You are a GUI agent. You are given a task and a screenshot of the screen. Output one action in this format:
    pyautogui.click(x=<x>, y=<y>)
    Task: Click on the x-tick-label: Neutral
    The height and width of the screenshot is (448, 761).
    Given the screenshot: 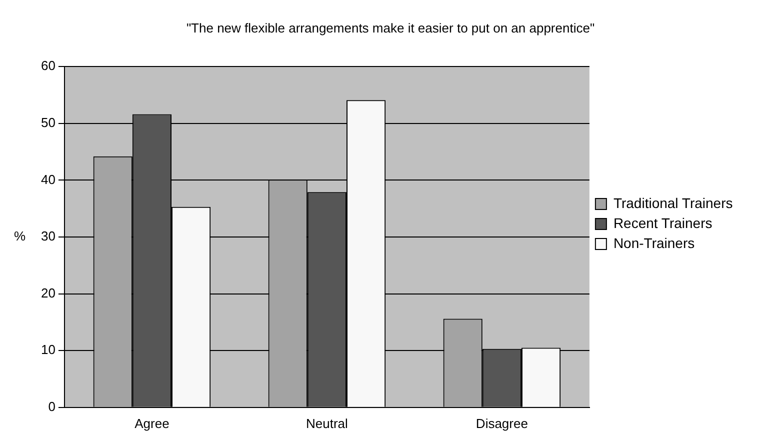 What is the action you would take?
    pyautogui.click(x=327, y=423)
    